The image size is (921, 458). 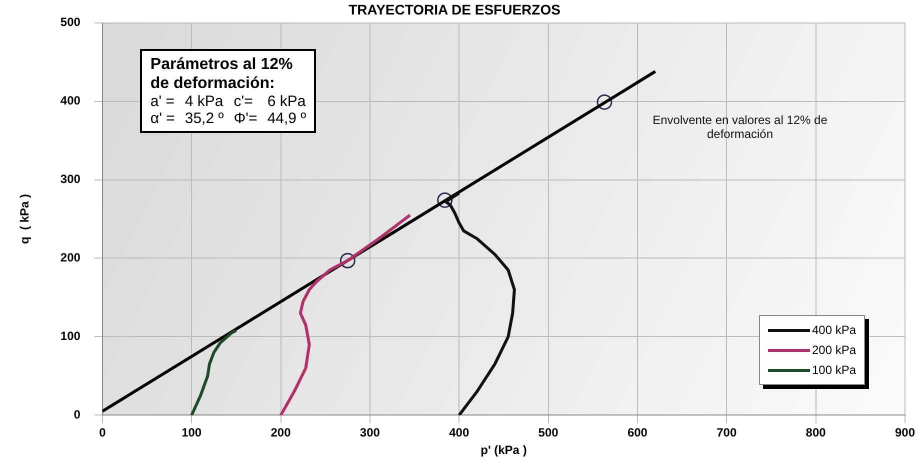 I want to click on legend-label: 100 kPa, so click(x=834, y=370).